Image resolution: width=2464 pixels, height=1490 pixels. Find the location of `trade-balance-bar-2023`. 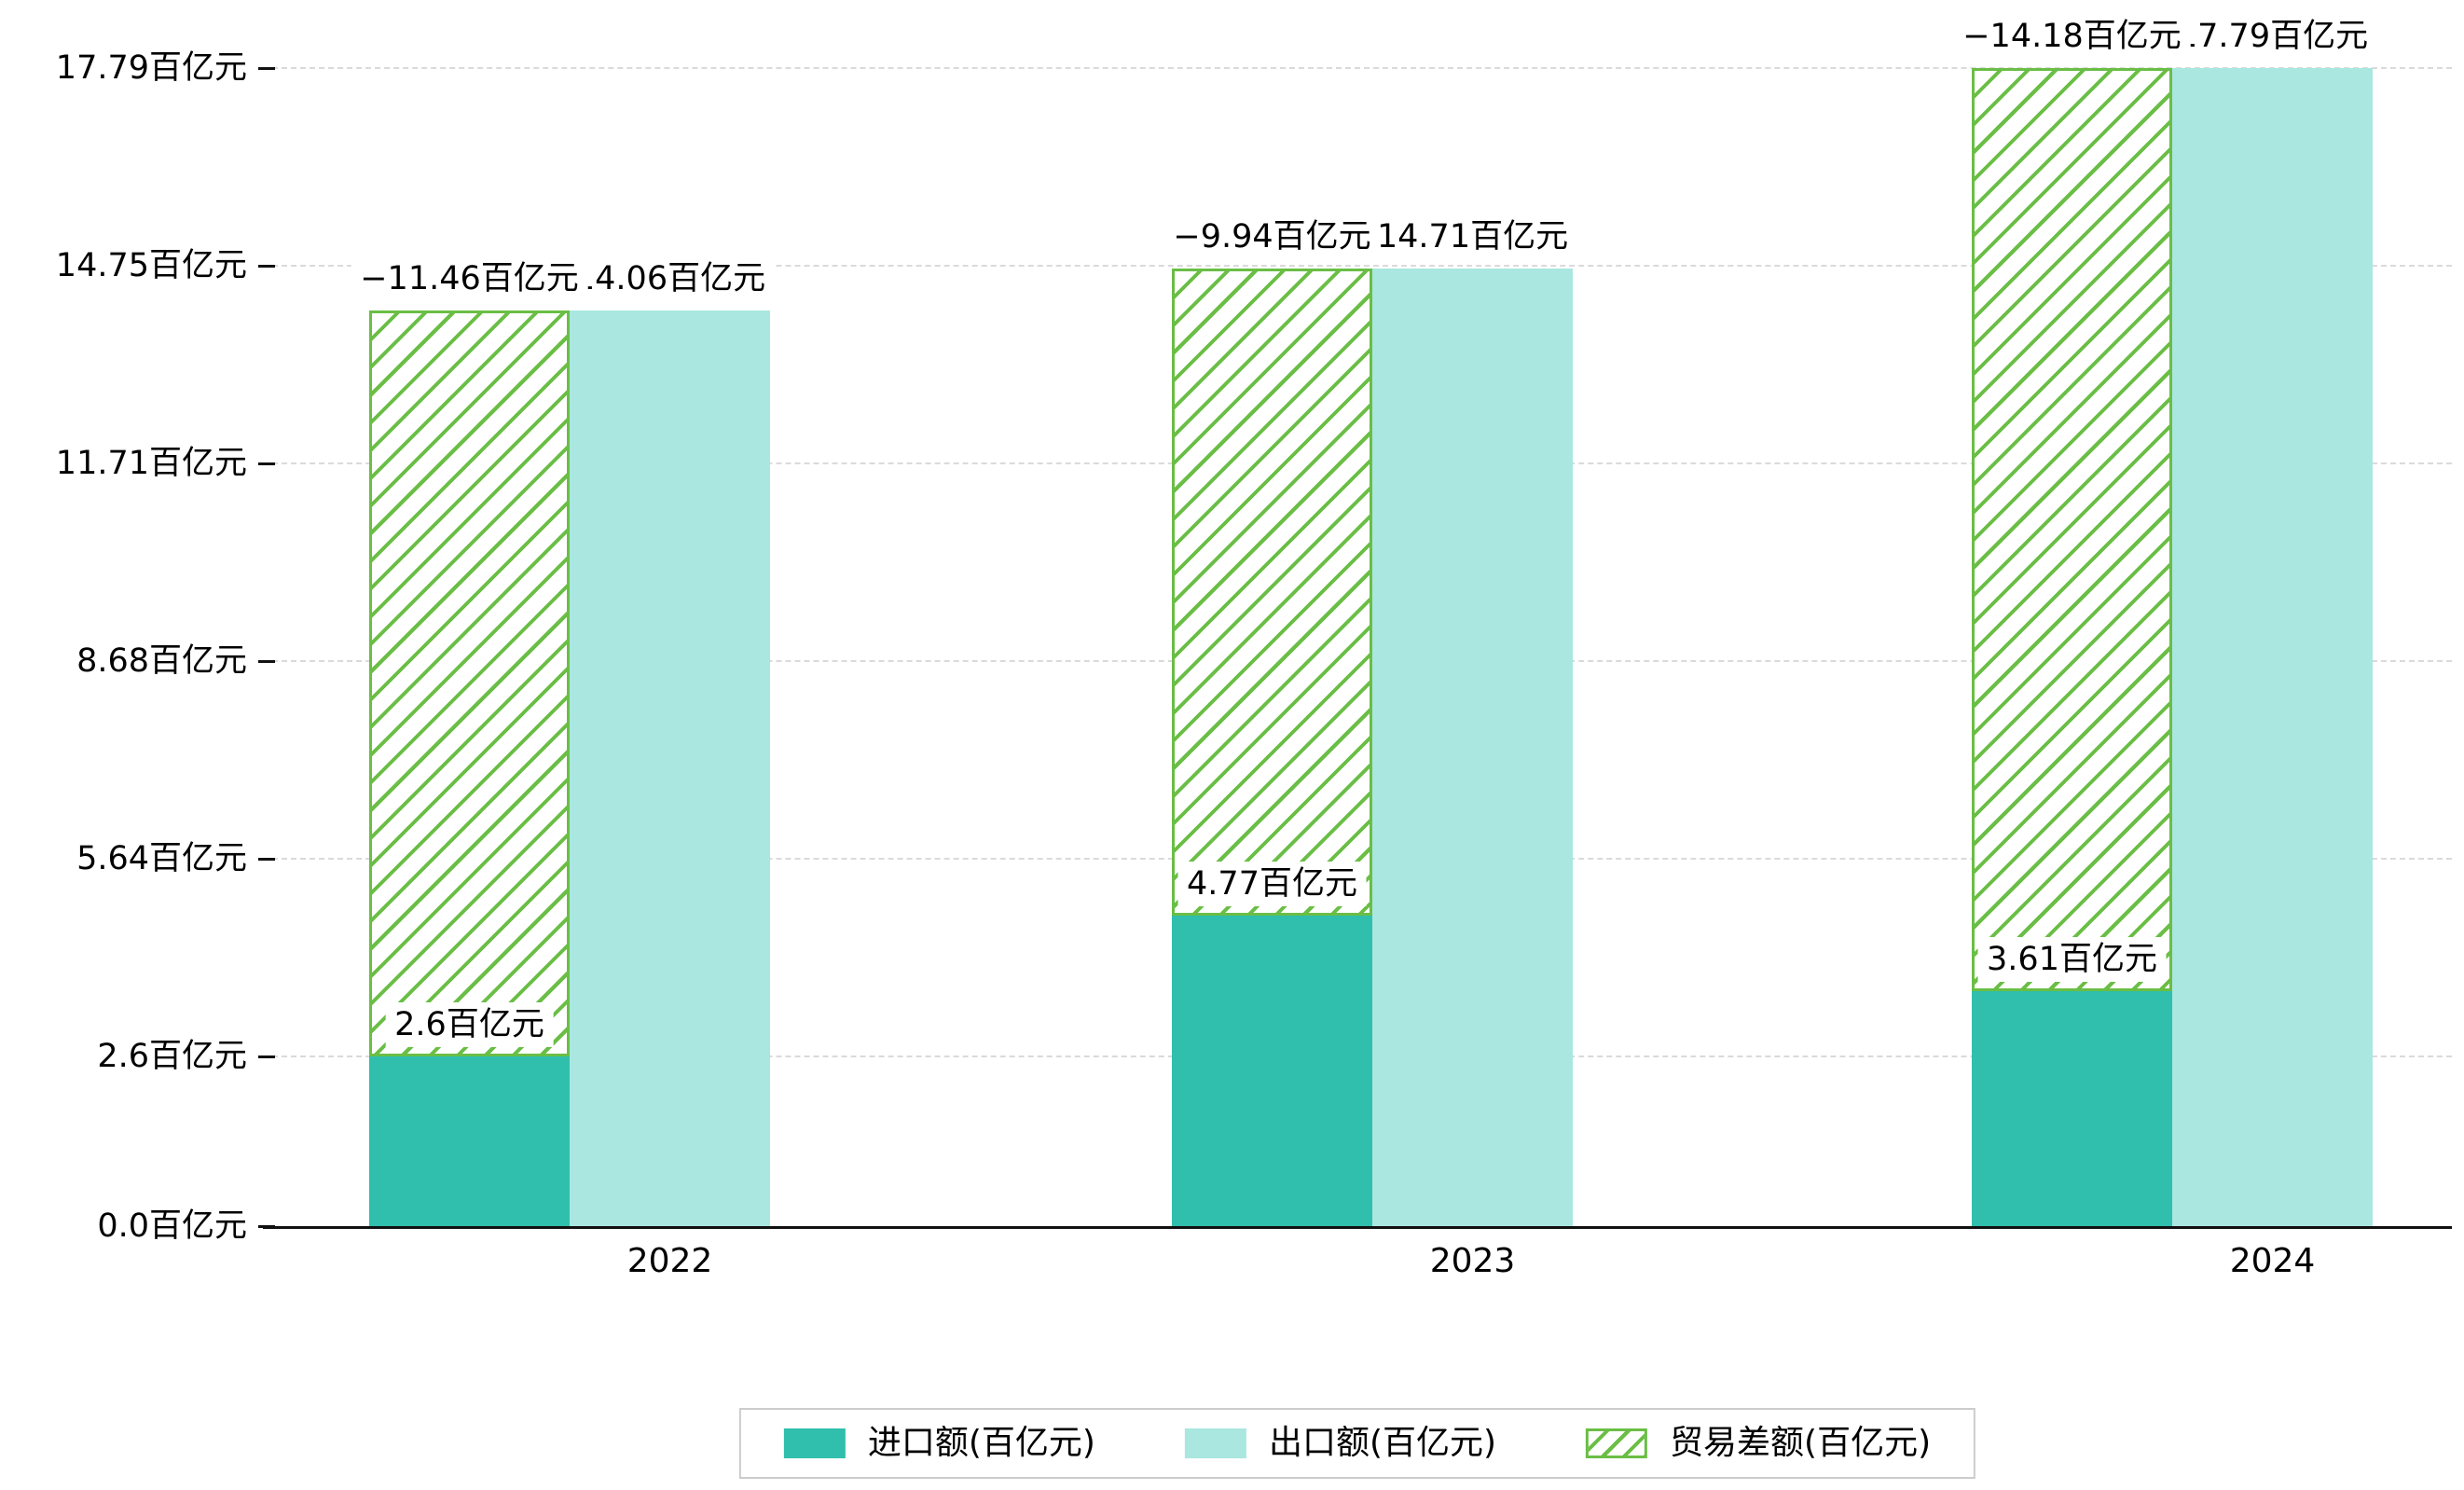

trade-balance-bar-2023 is located at coordinates (1272, 592).